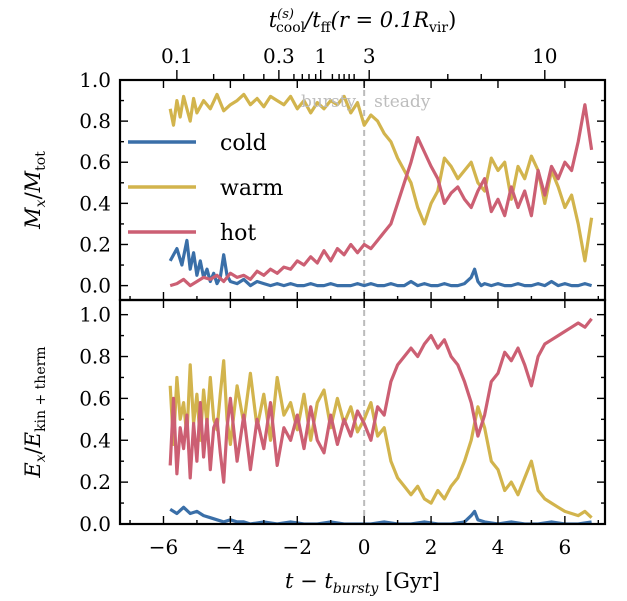 The height and width of the screenshot is (601, 627). I want to click on legend-label-cold: cold, so click(243, 143).